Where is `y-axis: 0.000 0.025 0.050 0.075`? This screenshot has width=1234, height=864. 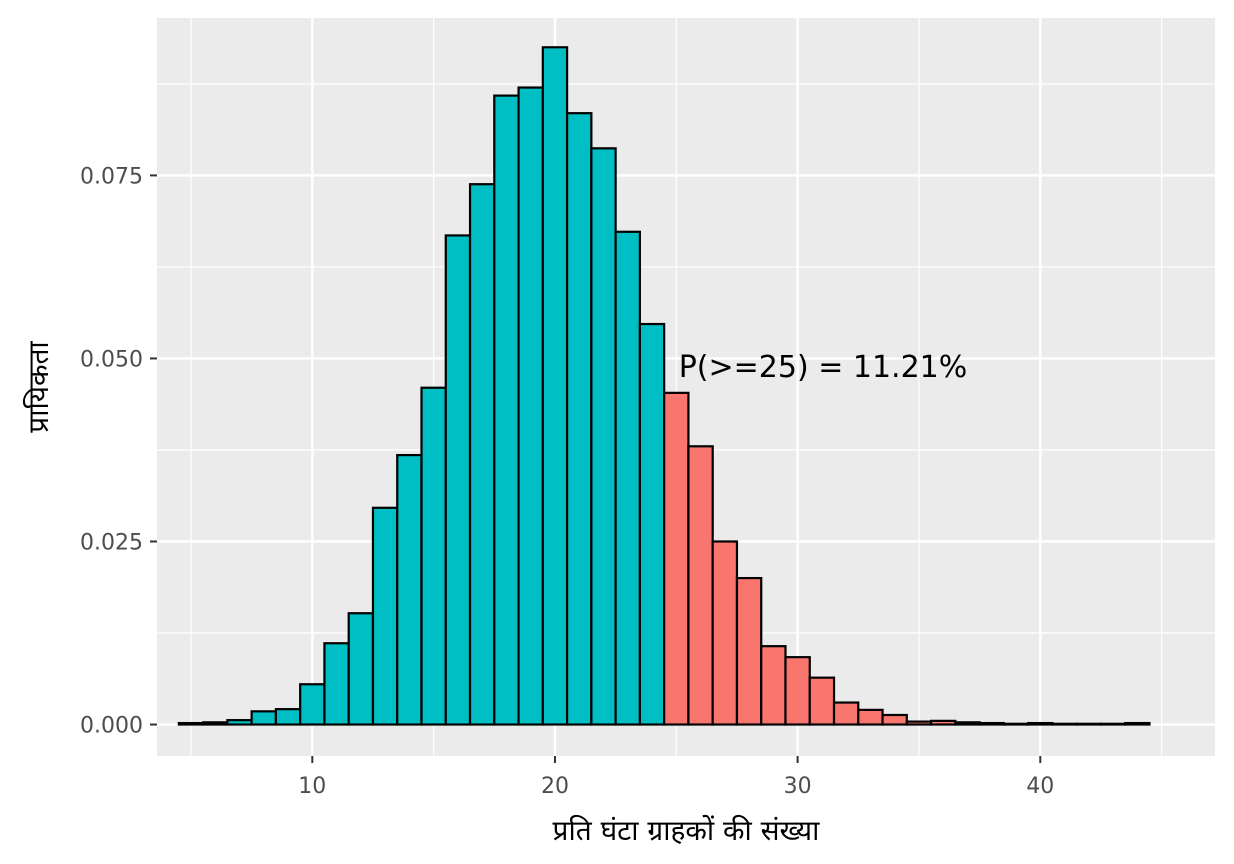 y-axis: 0.000 0.025 0.050 0.075 is located at coordinates (118, 451).